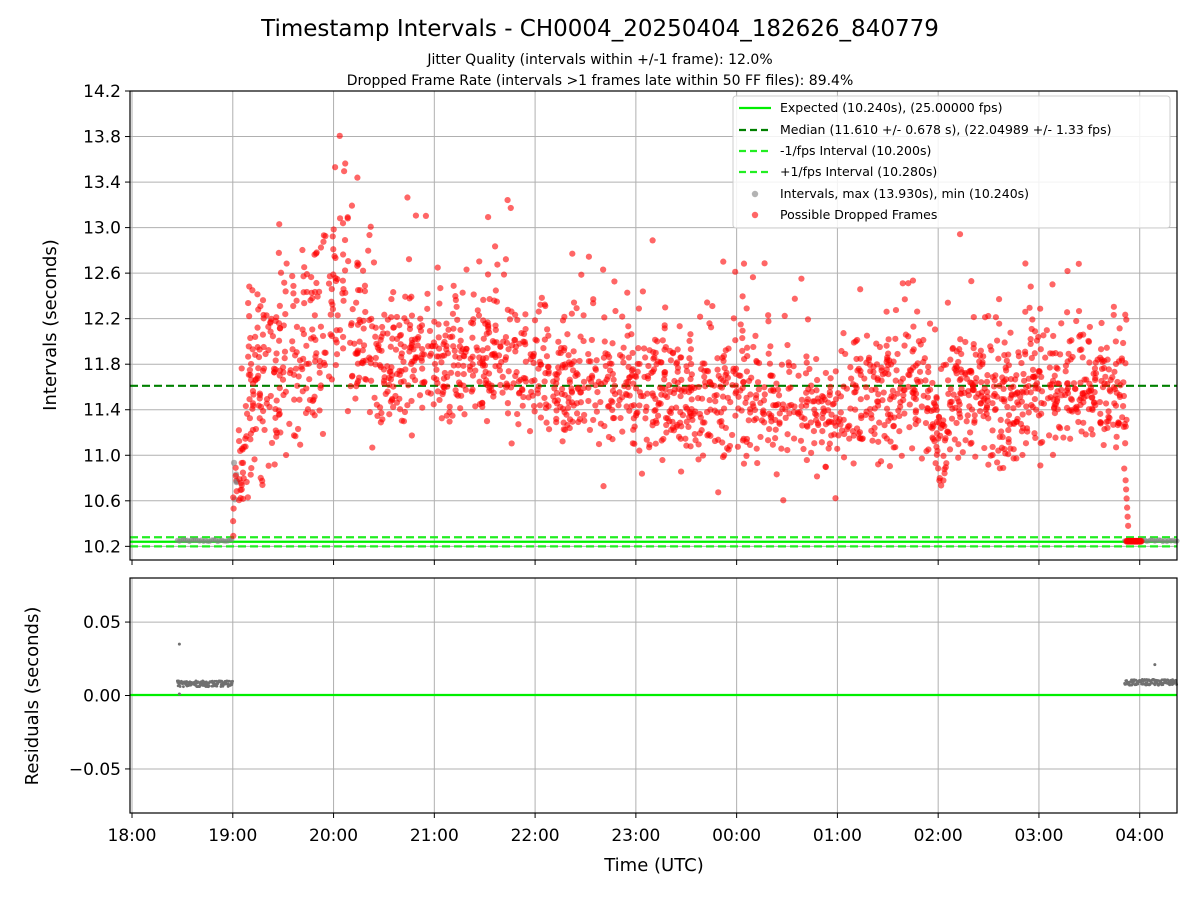 The height and width of the screenshot is (900, 1200). Describe the element at coordinates (102, 365) in the screenshot. I see `y-tick-label: 11.8` at that location.